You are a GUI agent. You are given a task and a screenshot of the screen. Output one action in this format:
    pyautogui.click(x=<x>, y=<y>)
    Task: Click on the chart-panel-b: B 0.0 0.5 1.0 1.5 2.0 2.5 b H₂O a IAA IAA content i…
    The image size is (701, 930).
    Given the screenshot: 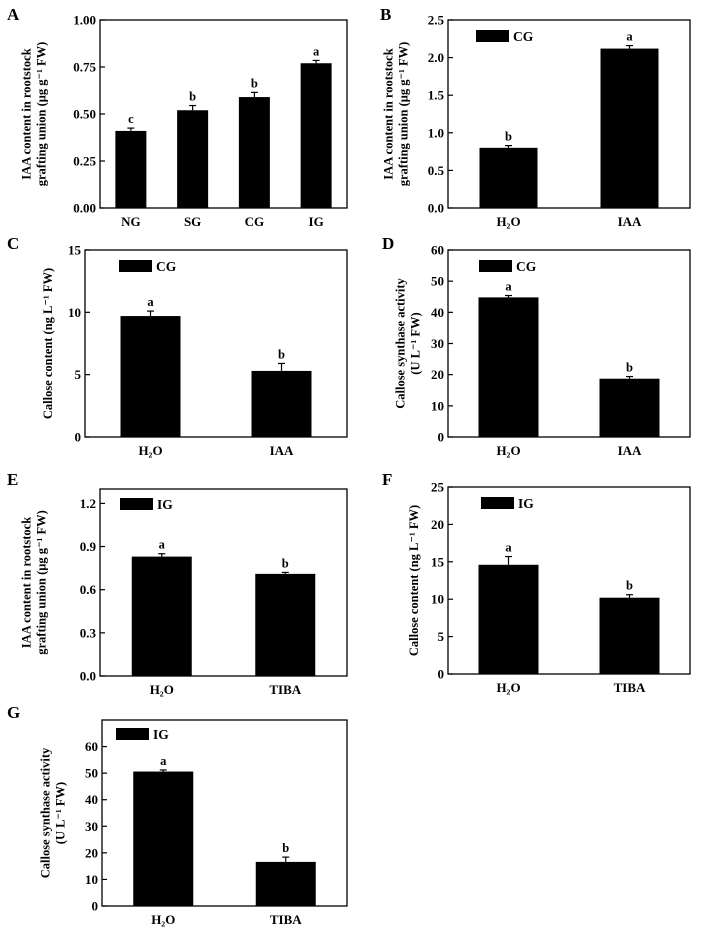 What is the action you would take?
    pyautogui.click(x=535, y=117)
    